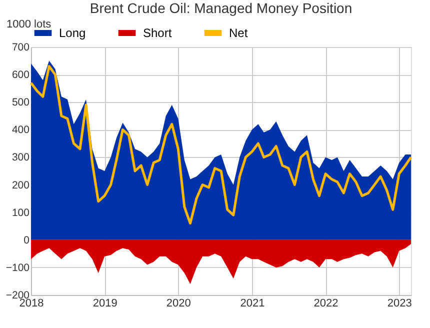 The image size is (430, 328). Describe the element at coordinates (399, 304) in the screenshot. I see `x-tick-label: 2023` at that location.